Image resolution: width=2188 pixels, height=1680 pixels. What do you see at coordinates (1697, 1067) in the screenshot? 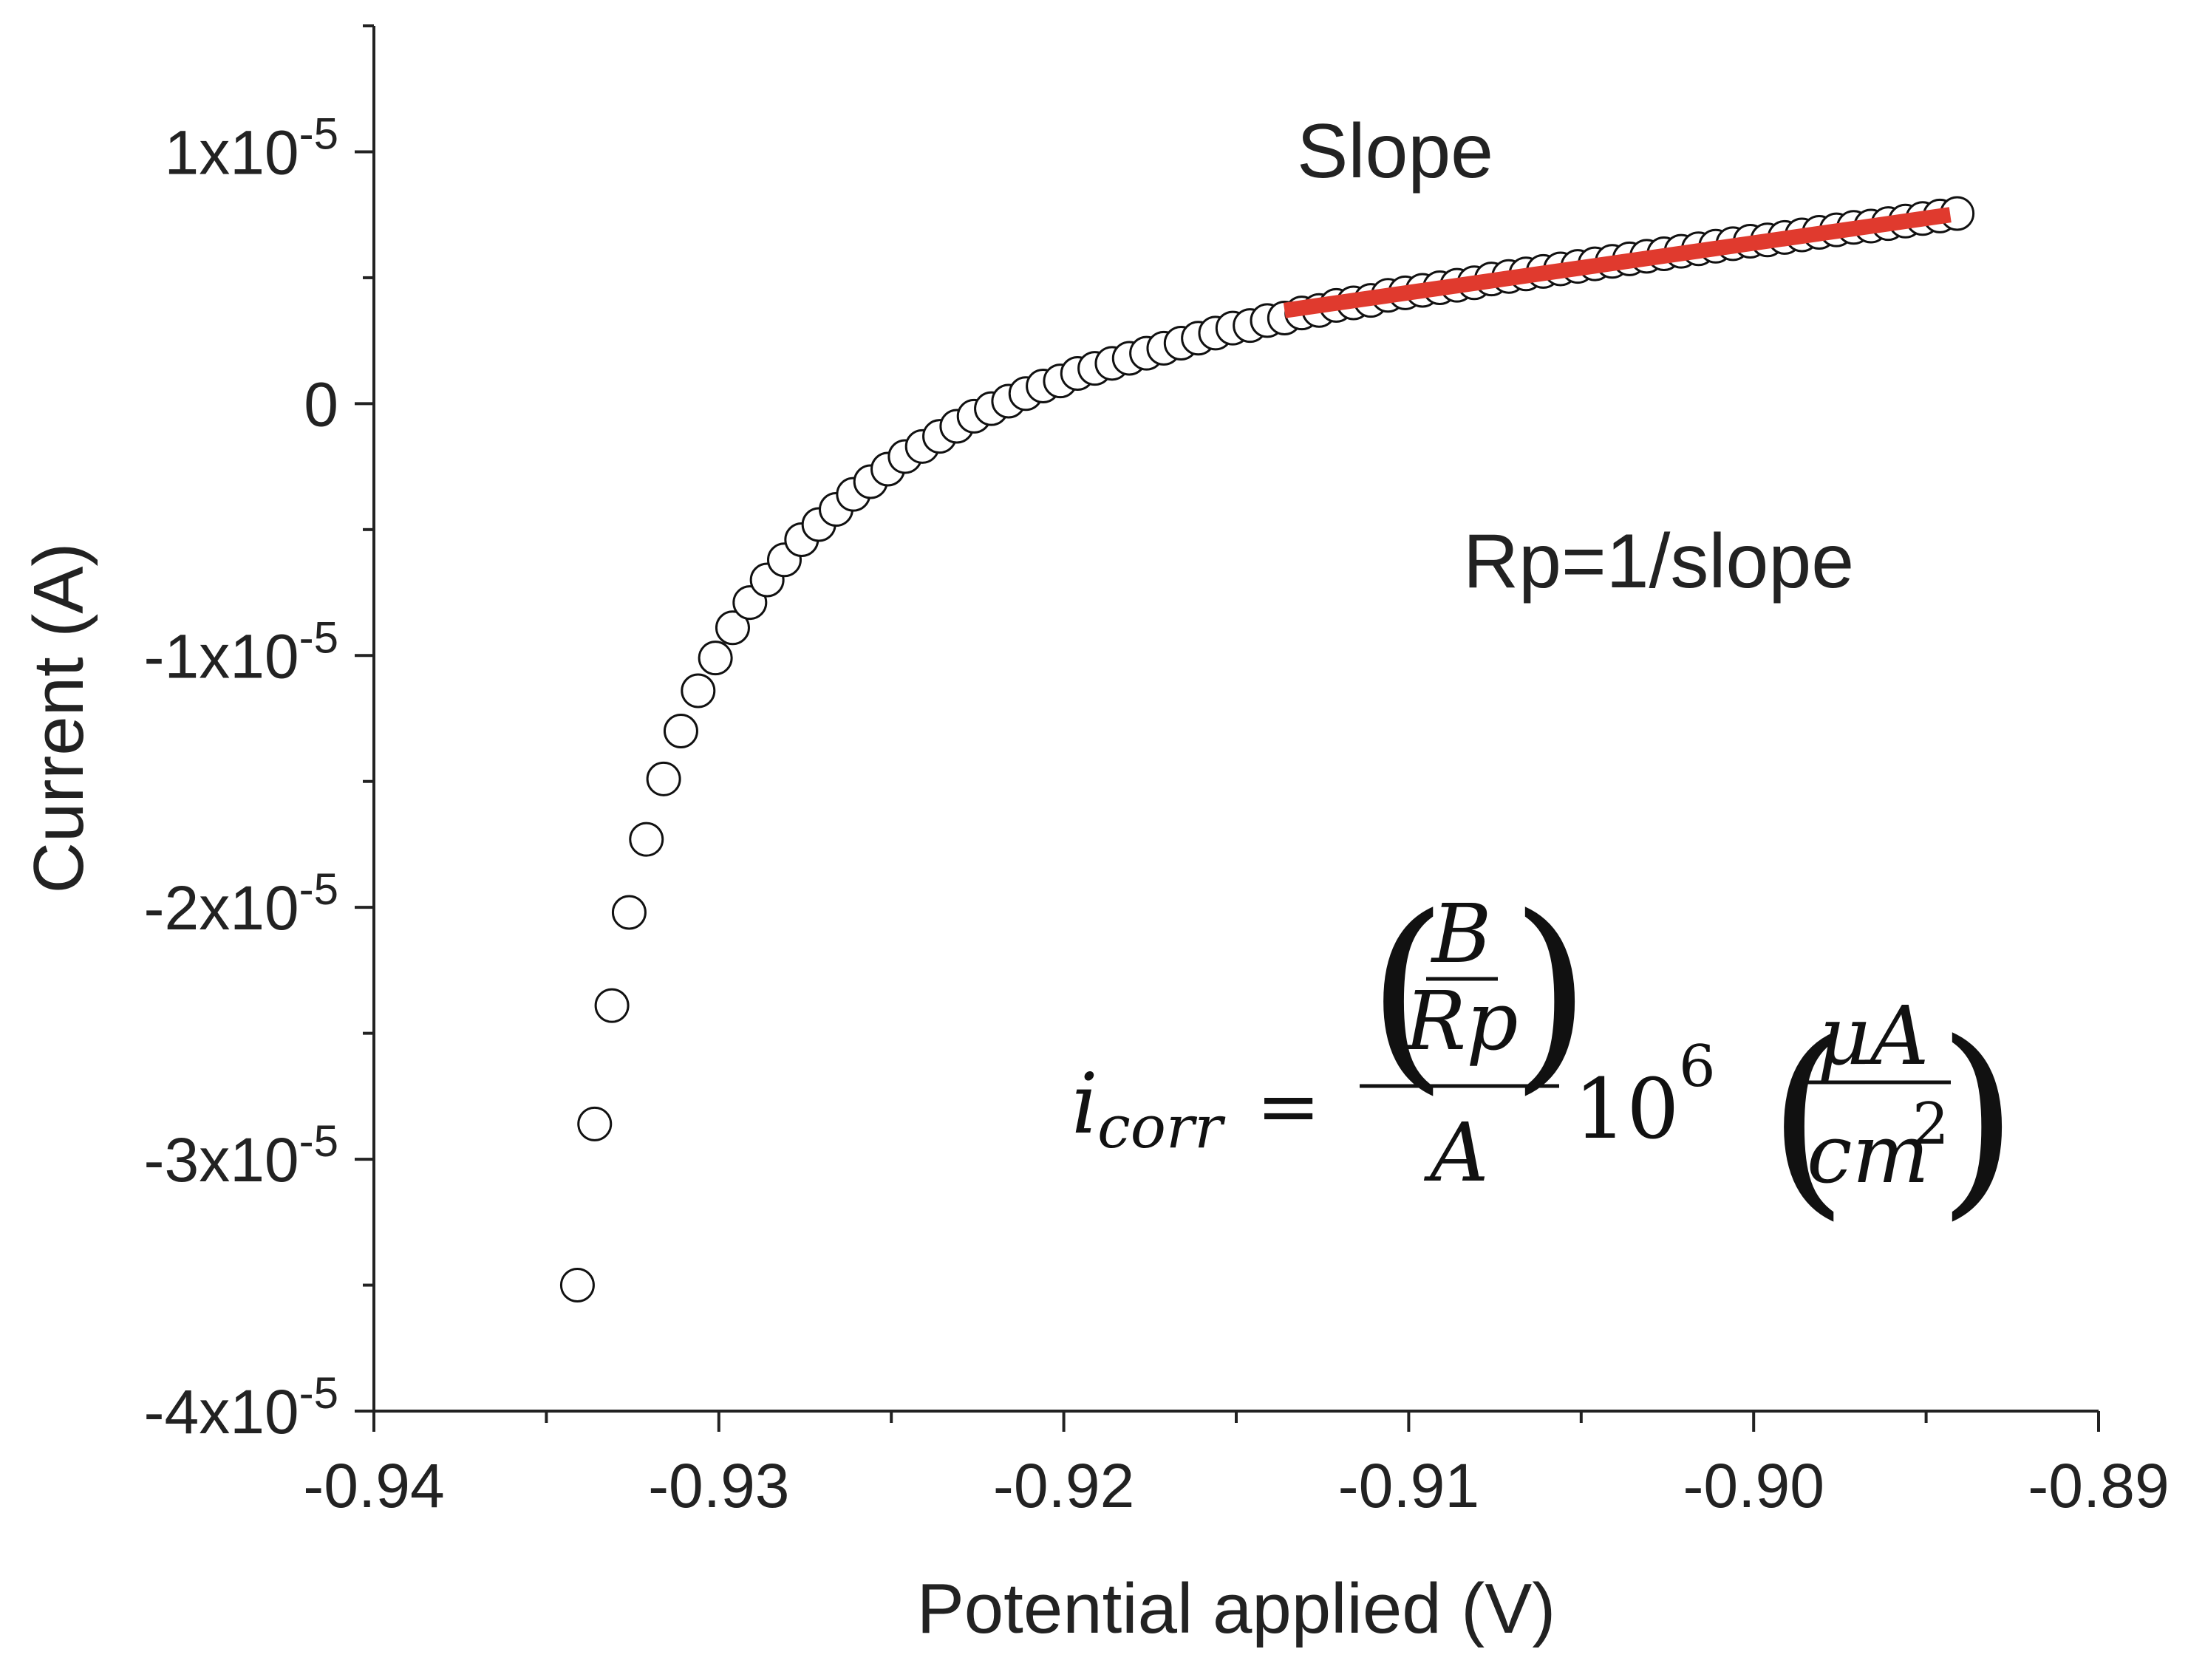
I see `equation-factor-exp: 6` at bounding box center [1697, 1067].